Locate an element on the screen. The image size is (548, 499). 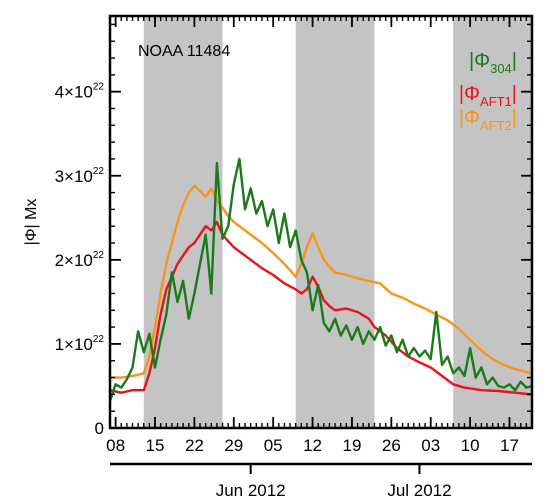
legend-entry-aft2: |ΦAFT2| is located at coordinates (488, 120).